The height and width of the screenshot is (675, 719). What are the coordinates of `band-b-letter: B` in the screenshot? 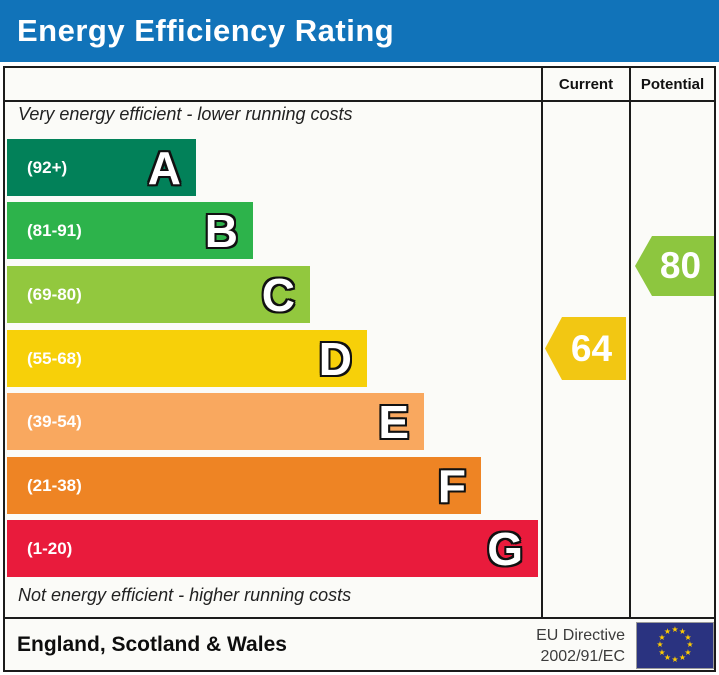 It's located at (221, 230).